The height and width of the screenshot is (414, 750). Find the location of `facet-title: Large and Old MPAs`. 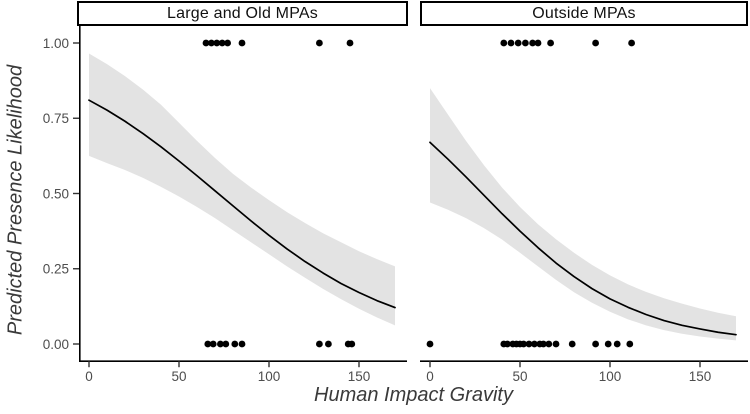

facet-title: Large and Old MPAs is located at coordinates (242, 13).